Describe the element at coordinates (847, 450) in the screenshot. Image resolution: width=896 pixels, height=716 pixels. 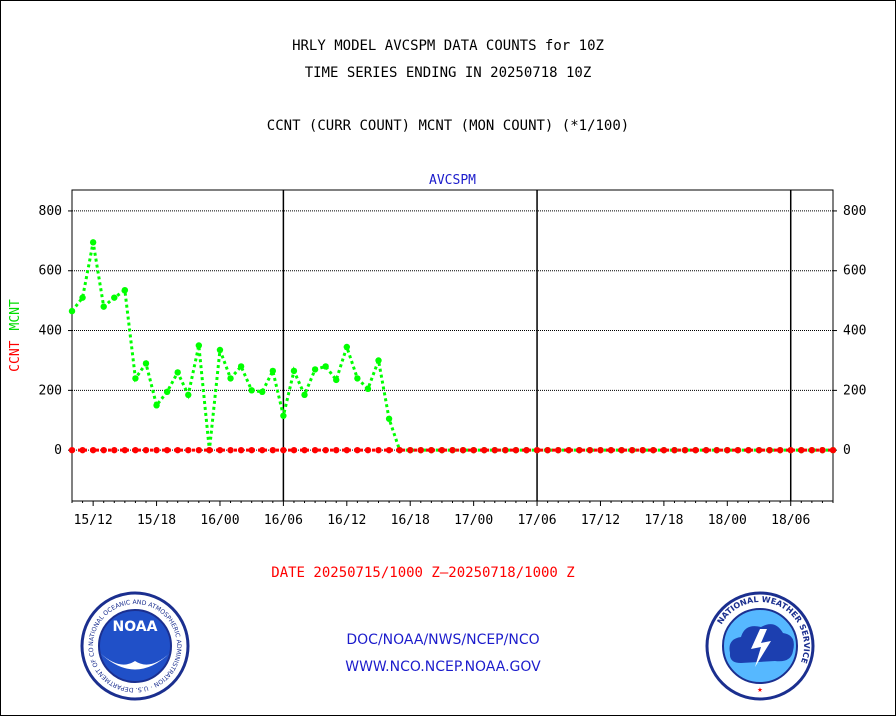
I see `y-tick-label-right: 0` at that location.